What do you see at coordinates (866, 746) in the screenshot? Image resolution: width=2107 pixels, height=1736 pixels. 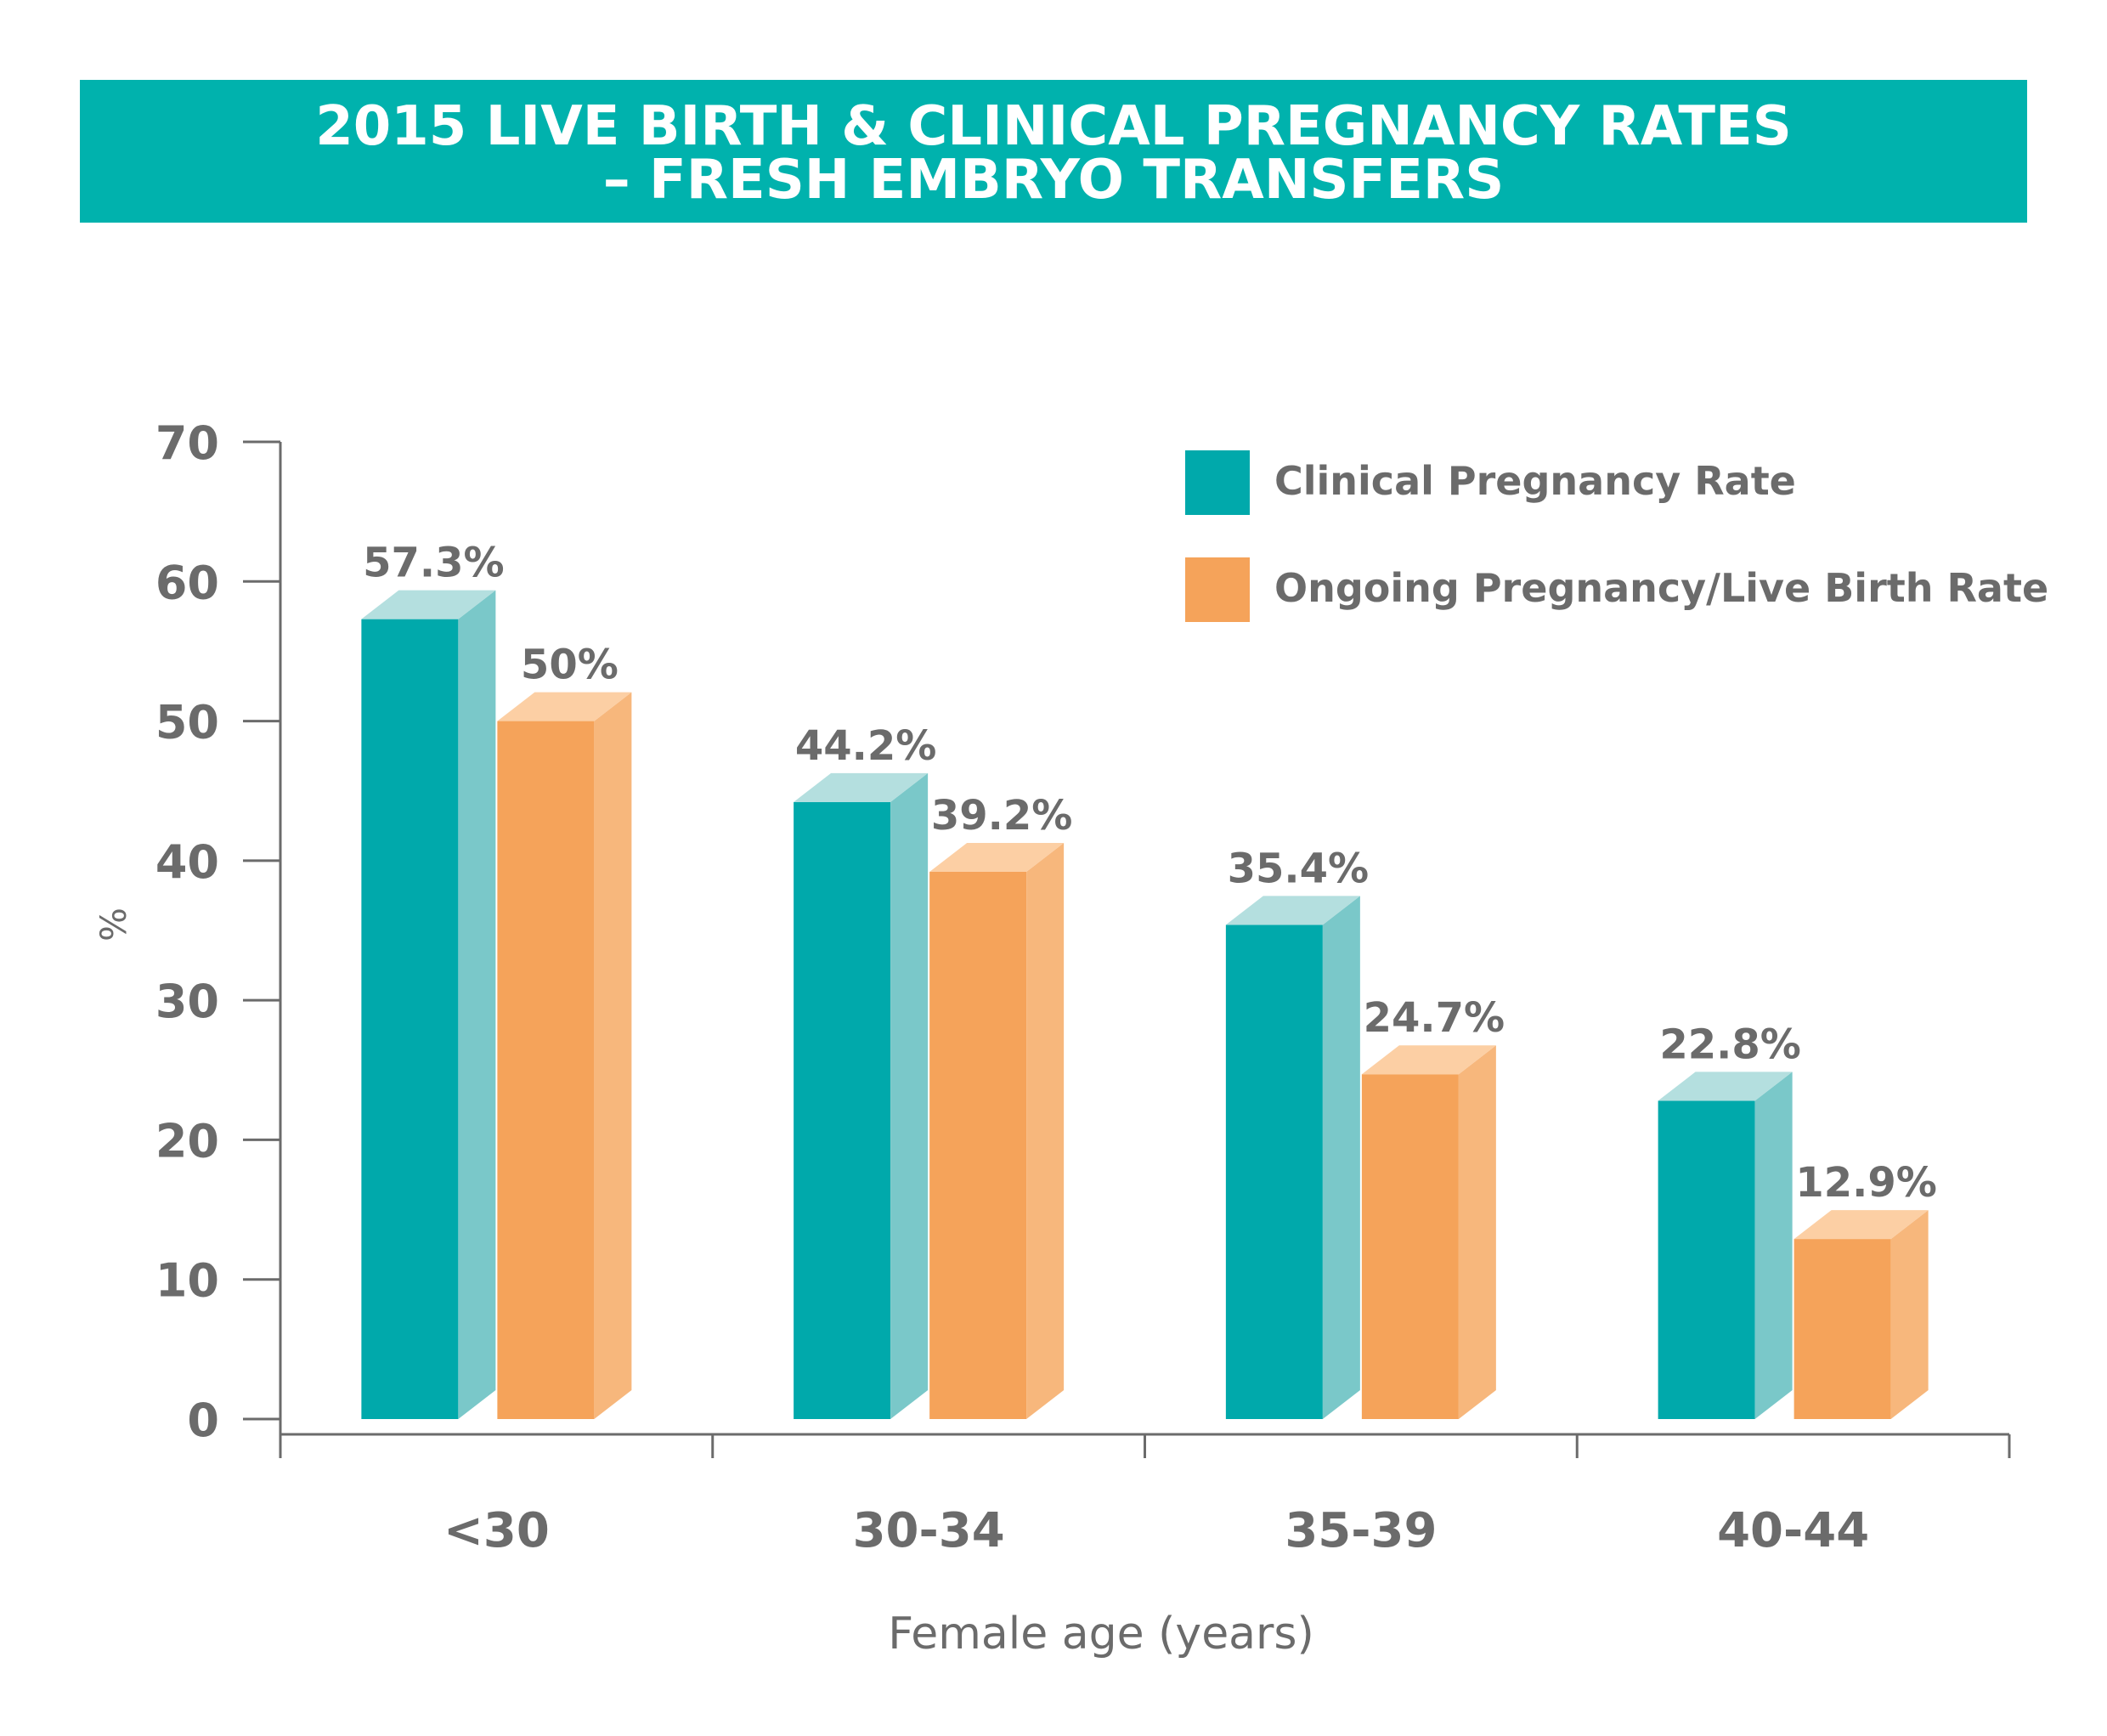 I see `data-label: 44.2%` at bounding box center [866, 746].